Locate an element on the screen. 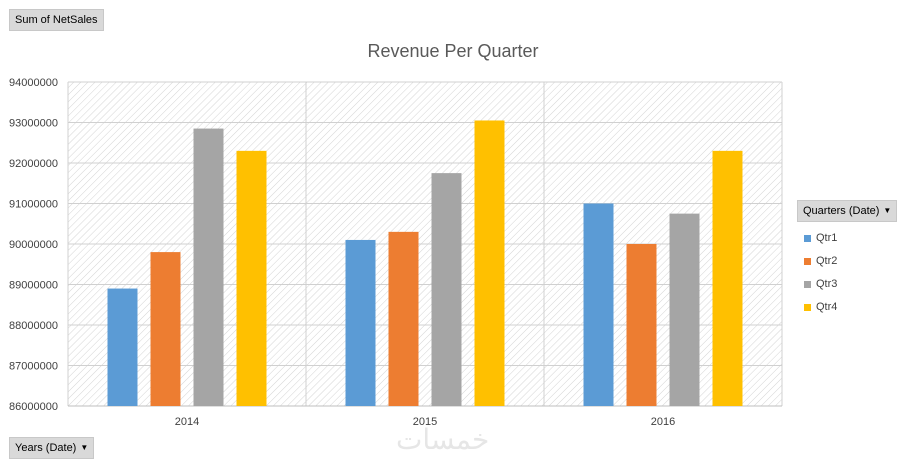 Image resolution: width=910 pixels, height=463 pixels. quarters-field-label: Quarters (Date) is located at coordinates (841, 211).